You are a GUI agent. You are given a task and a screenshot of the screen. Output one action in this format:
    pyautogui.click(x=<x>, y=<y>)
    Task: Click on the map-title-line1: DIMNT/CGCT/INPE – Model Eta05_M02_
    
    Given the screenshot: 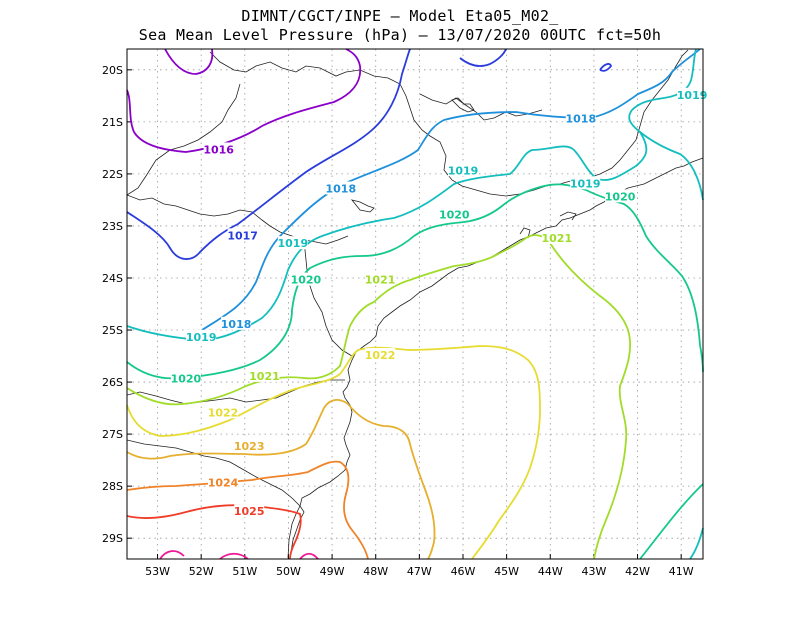 What is the action you would take?
    pyautogui.click(x=400, y=16)
    